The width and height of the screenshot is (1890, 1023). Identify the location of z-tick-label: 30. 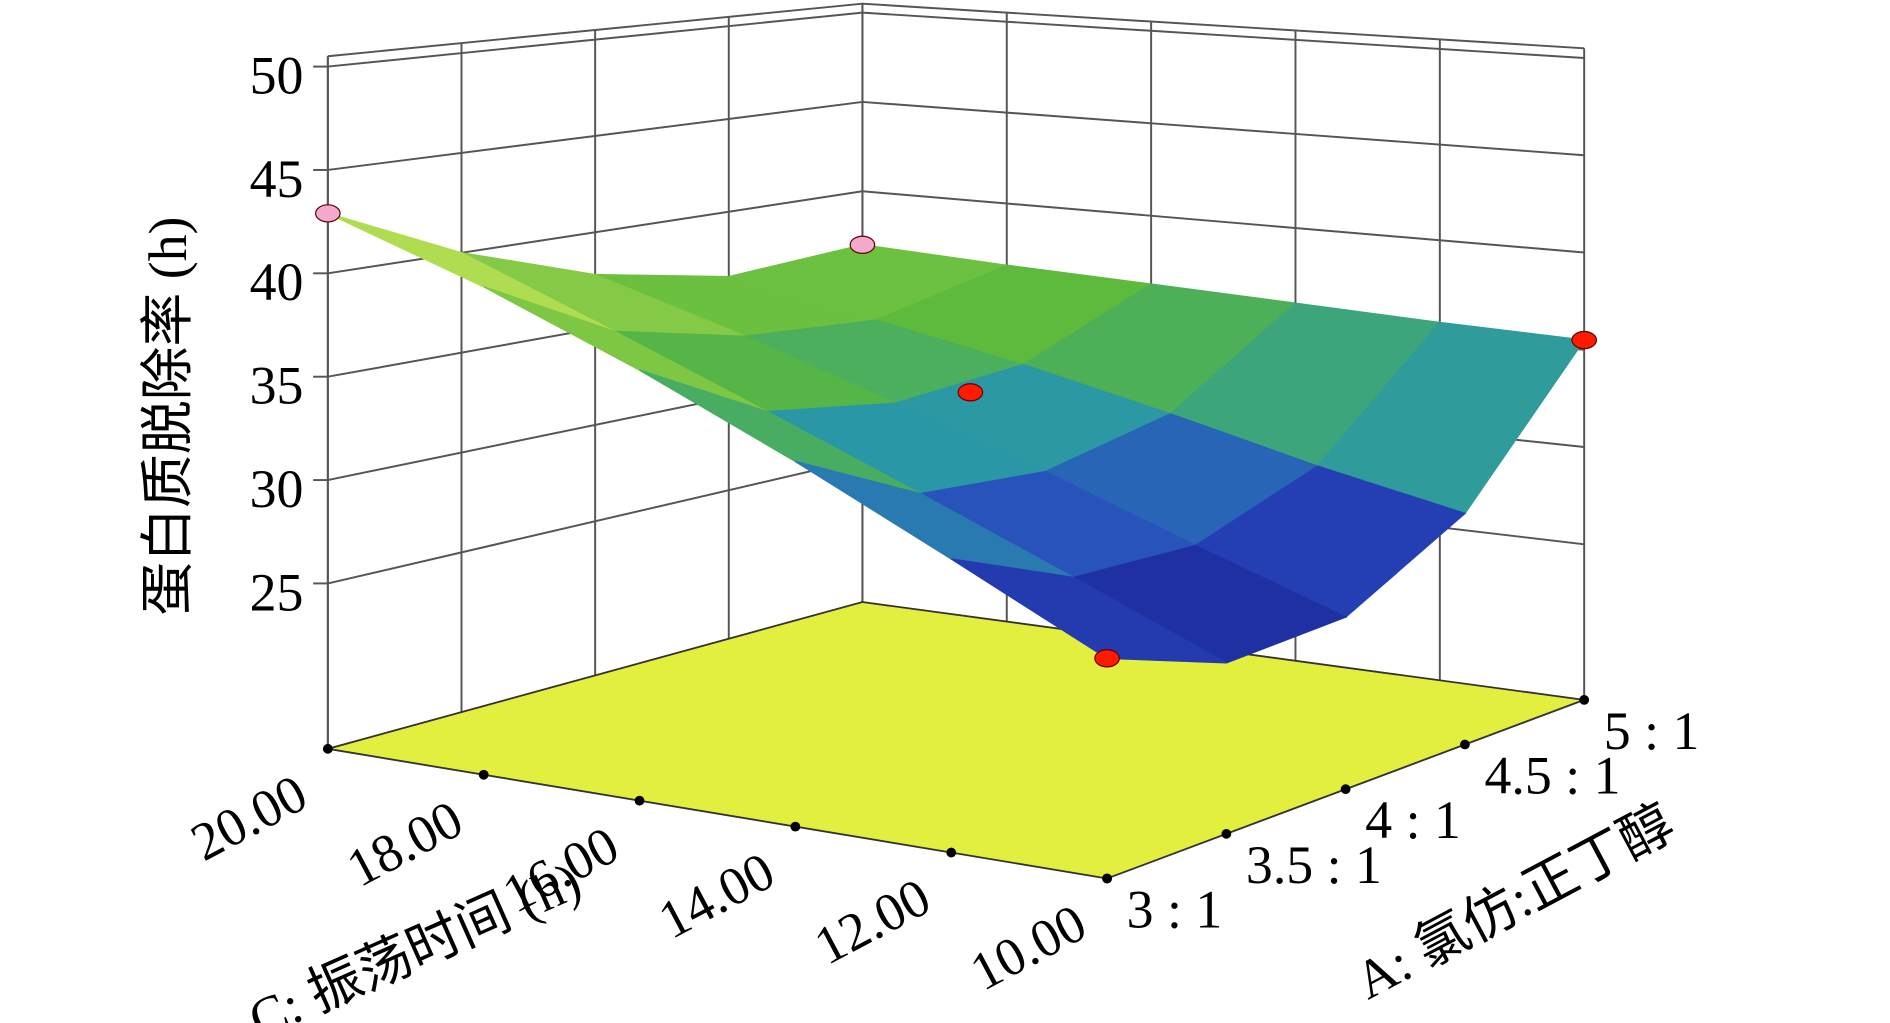
(277, 489).